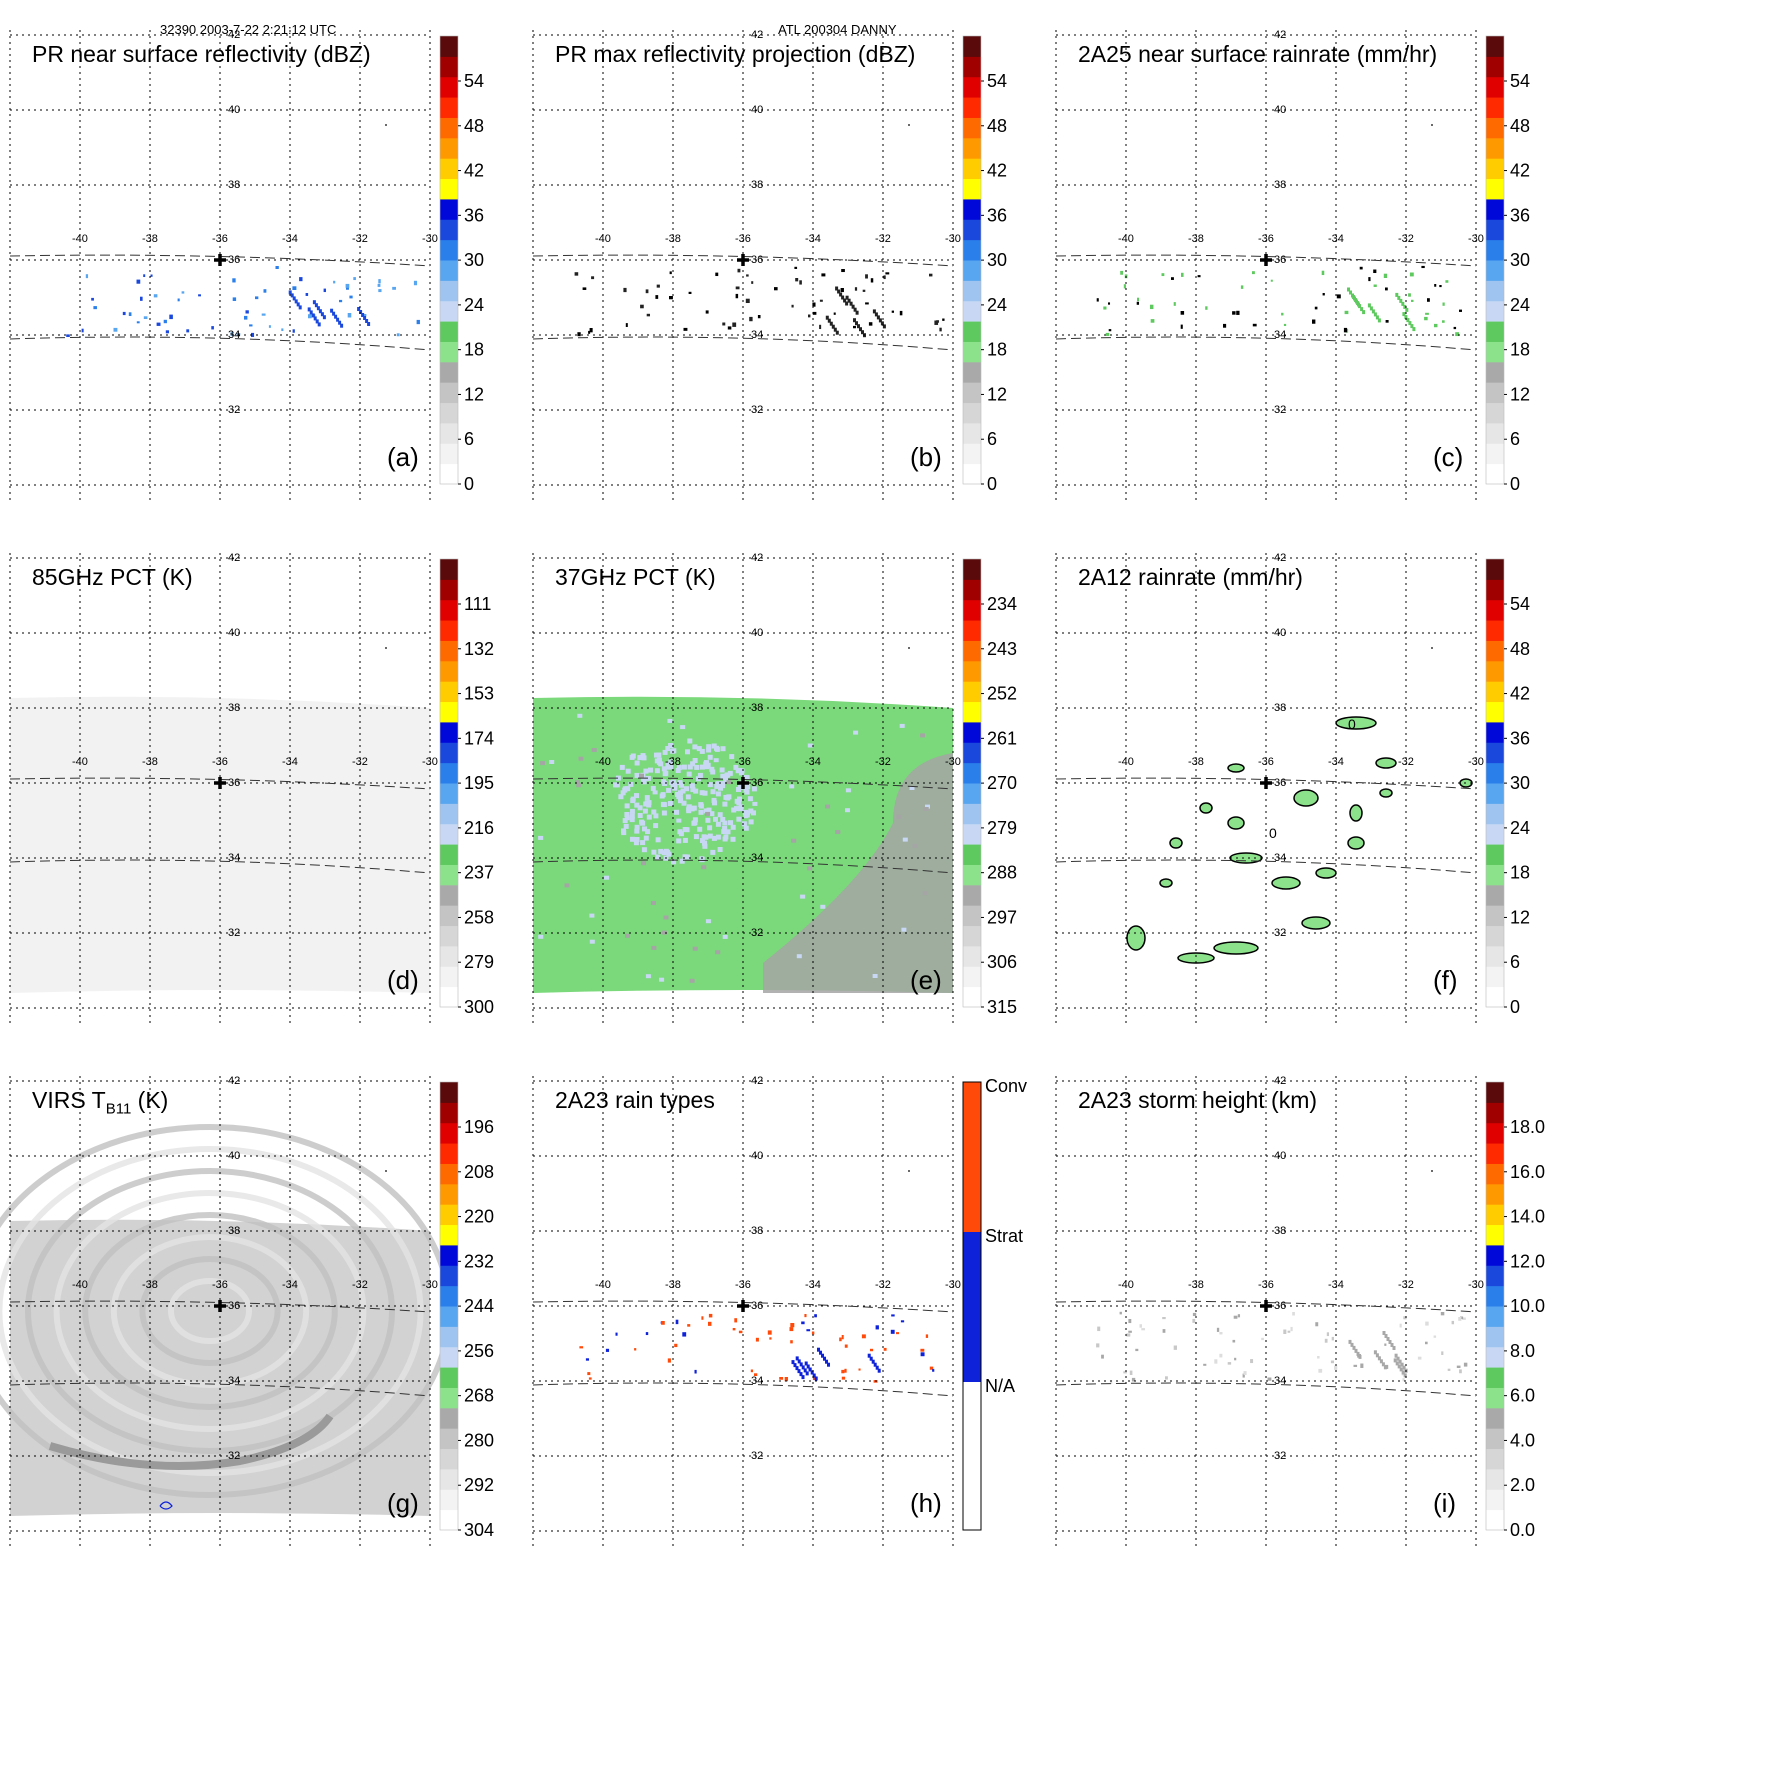 The height and width of the screenshot is (1771, 1771). I want to click on panel-b-colorbar-tick: 18, so click(997, 350).